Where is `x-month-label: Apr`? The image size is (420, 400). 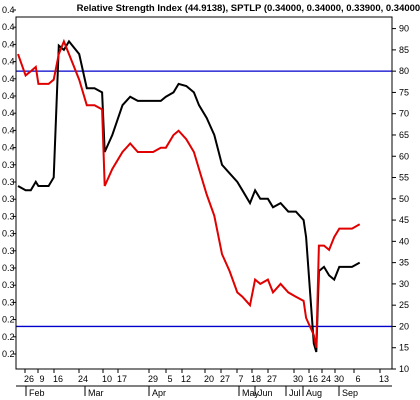
x-month-label: Apr is located at coordinates (159, 393).